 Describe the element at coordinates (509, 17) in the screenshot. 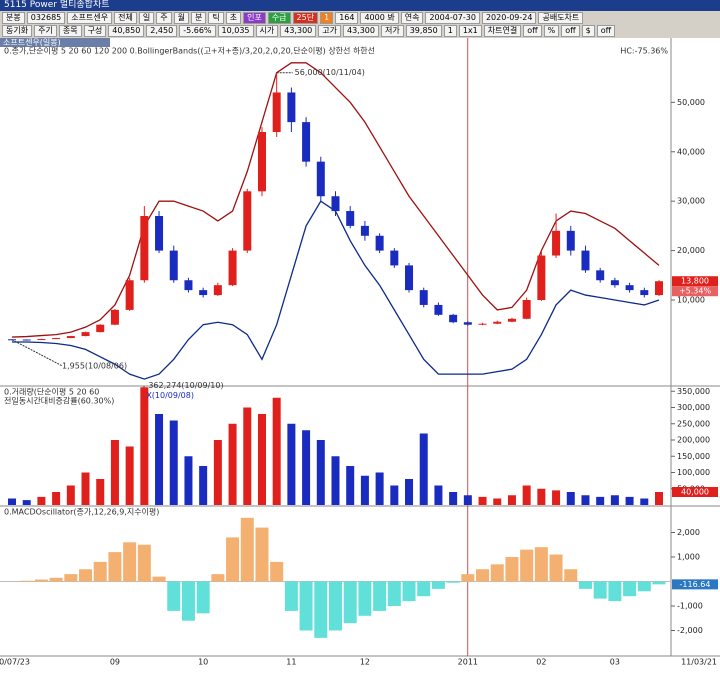

I see `toolbar-item: 2020-09-24` at that location.